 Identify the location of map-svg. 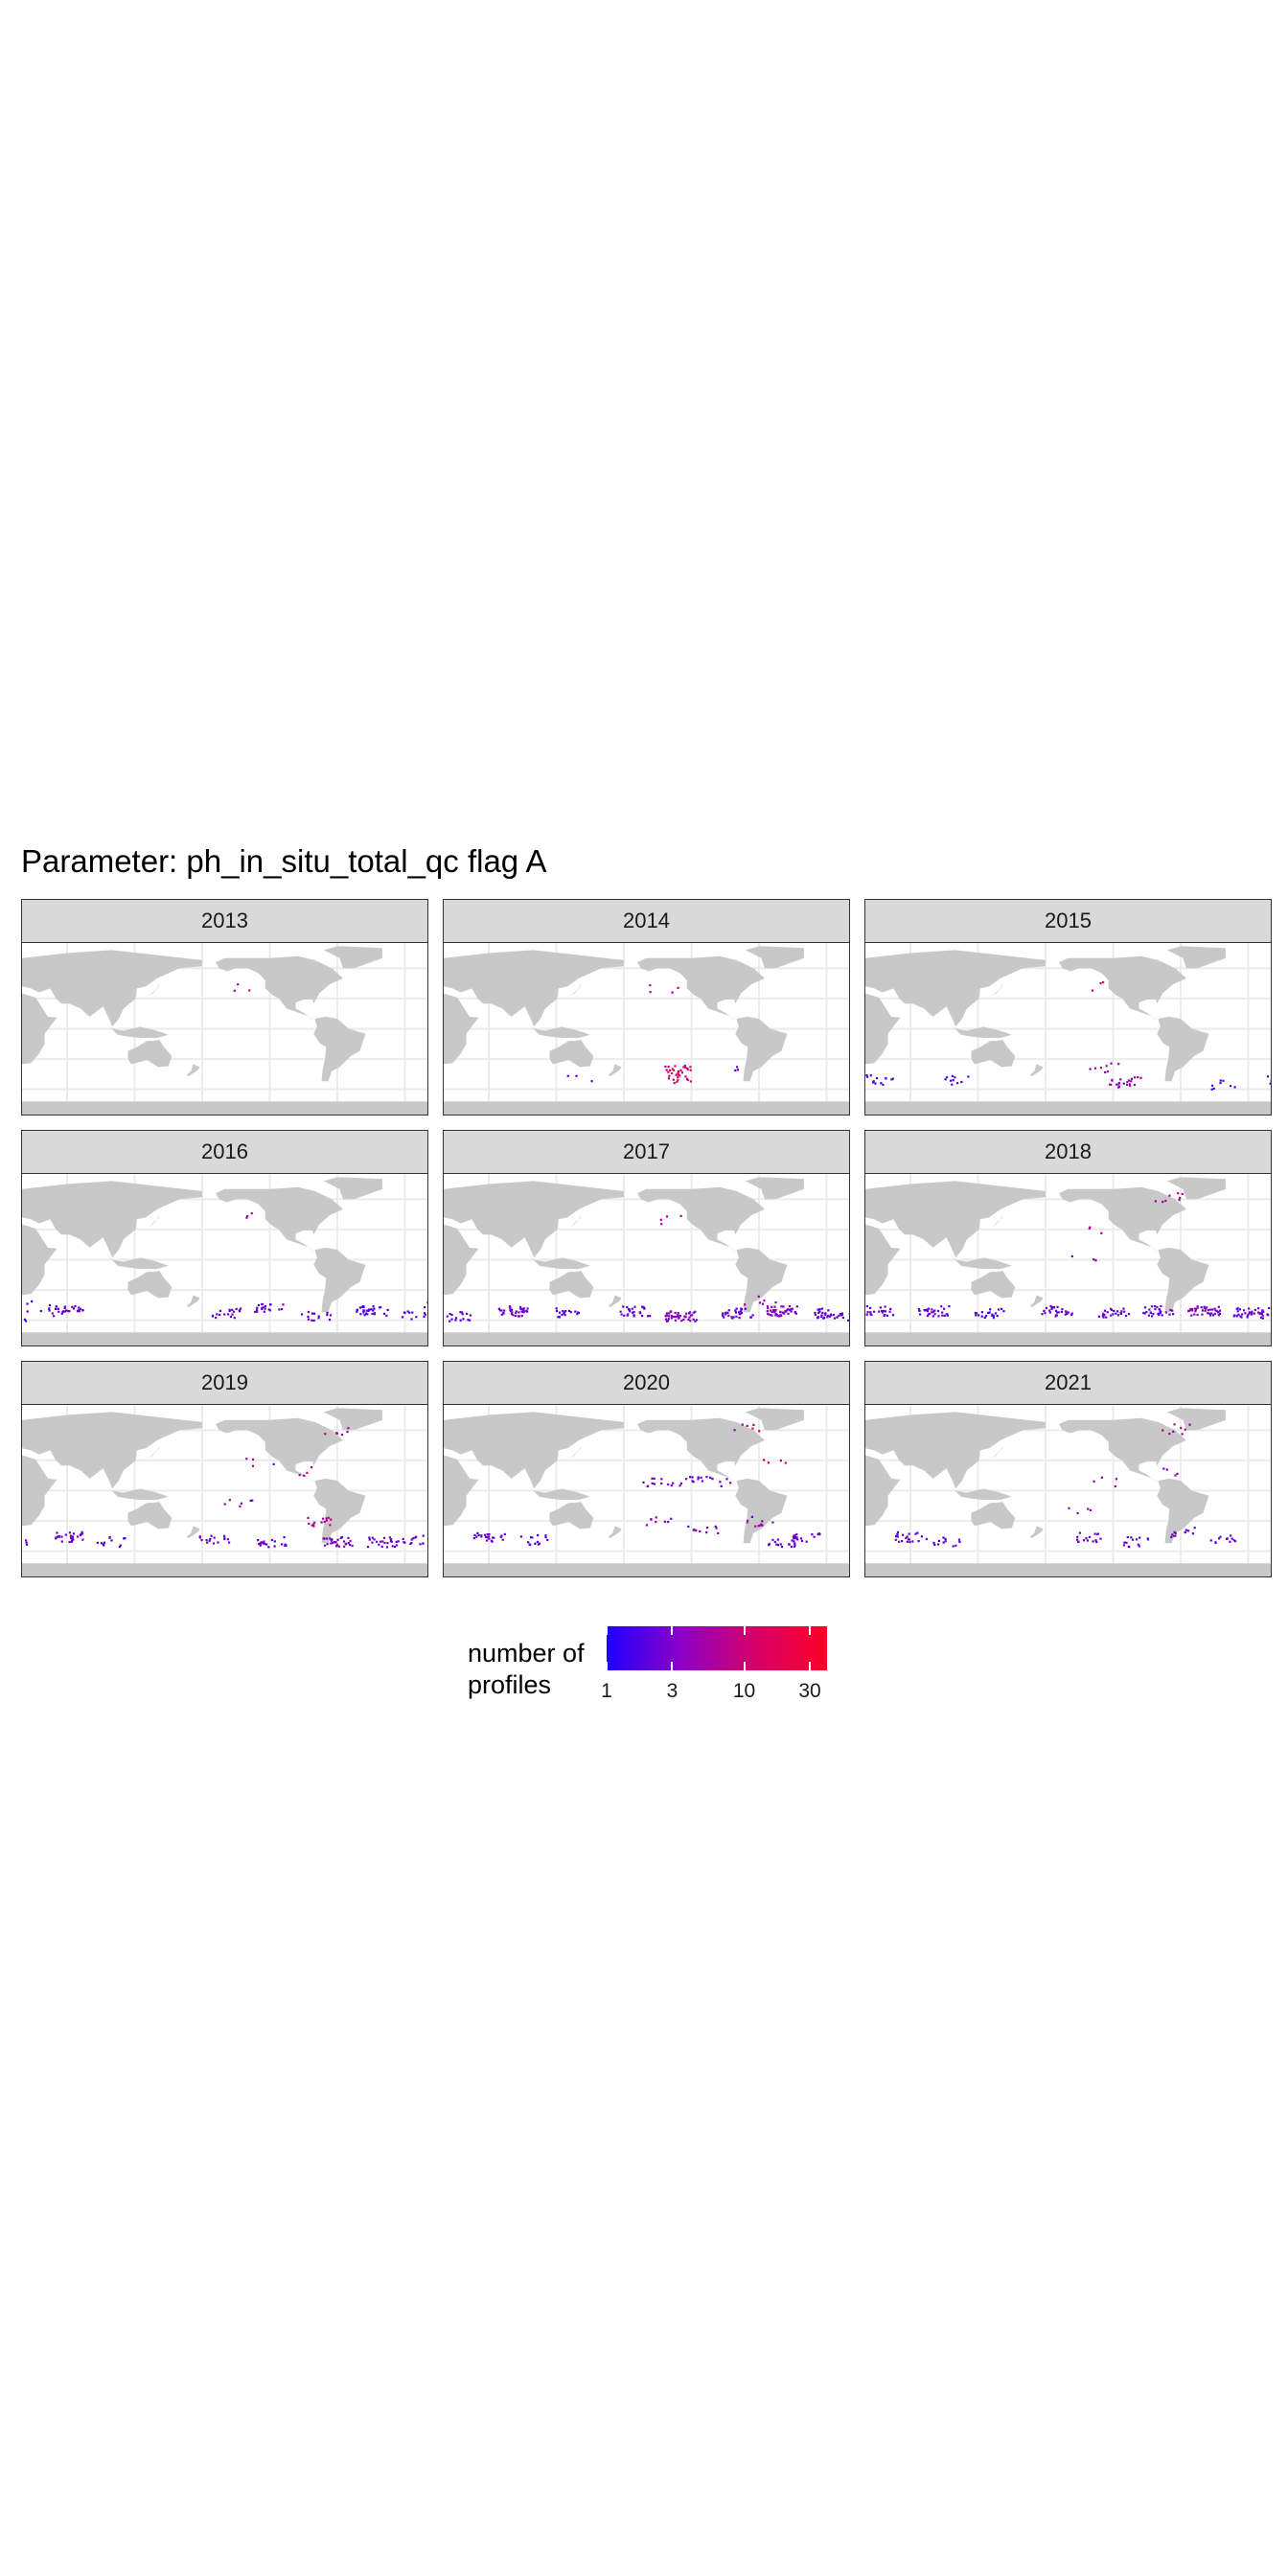
(646, 1260).